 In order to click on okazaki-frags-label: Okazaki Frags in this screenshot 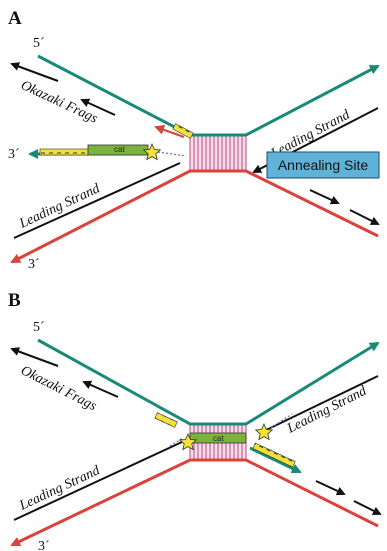, I will do `click(58, 388)`.